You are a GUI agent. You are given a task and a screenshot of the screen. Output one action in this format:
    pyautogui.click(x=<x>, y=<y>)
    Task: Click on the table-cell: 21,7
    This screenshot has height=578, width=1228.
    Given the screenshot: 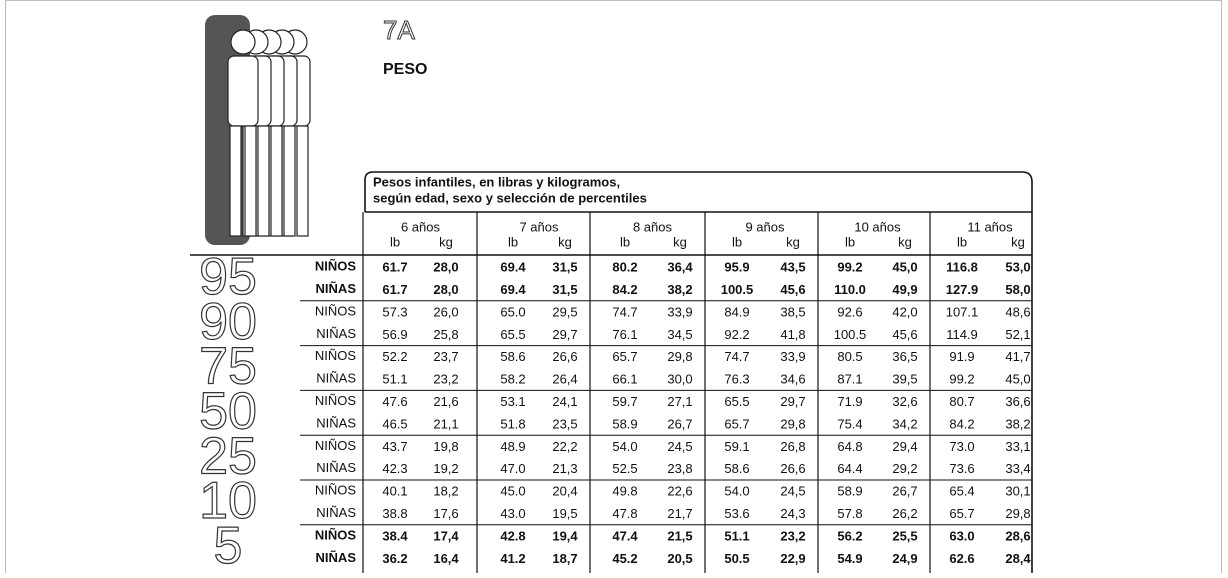 What is the action you would take?
    pyautogui.click(x=679, y=513)
    